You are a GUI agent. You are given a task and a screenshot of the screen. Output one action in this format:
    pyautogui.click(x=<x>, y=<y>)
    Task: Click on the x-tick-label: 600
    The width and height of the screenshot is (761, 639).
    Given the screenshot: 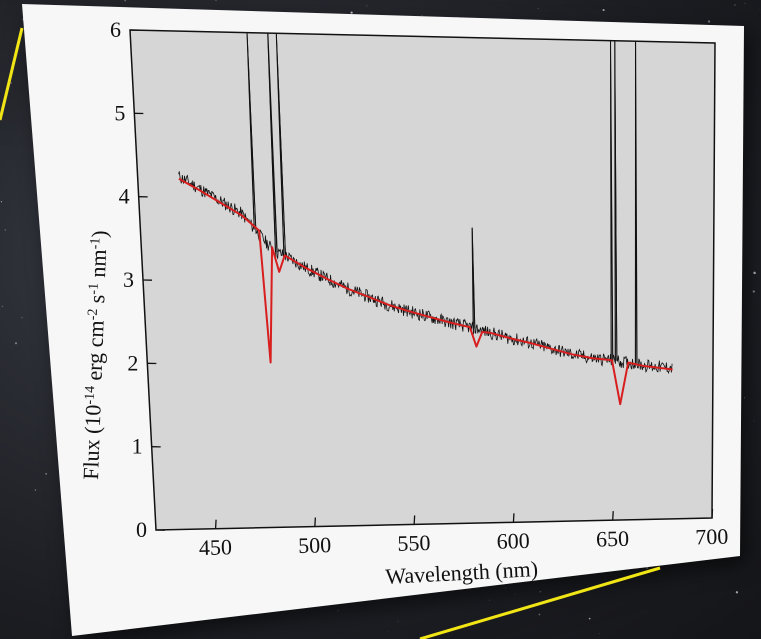 What is the action you would take?
    pyautogui.click(x=513, y=541)
    